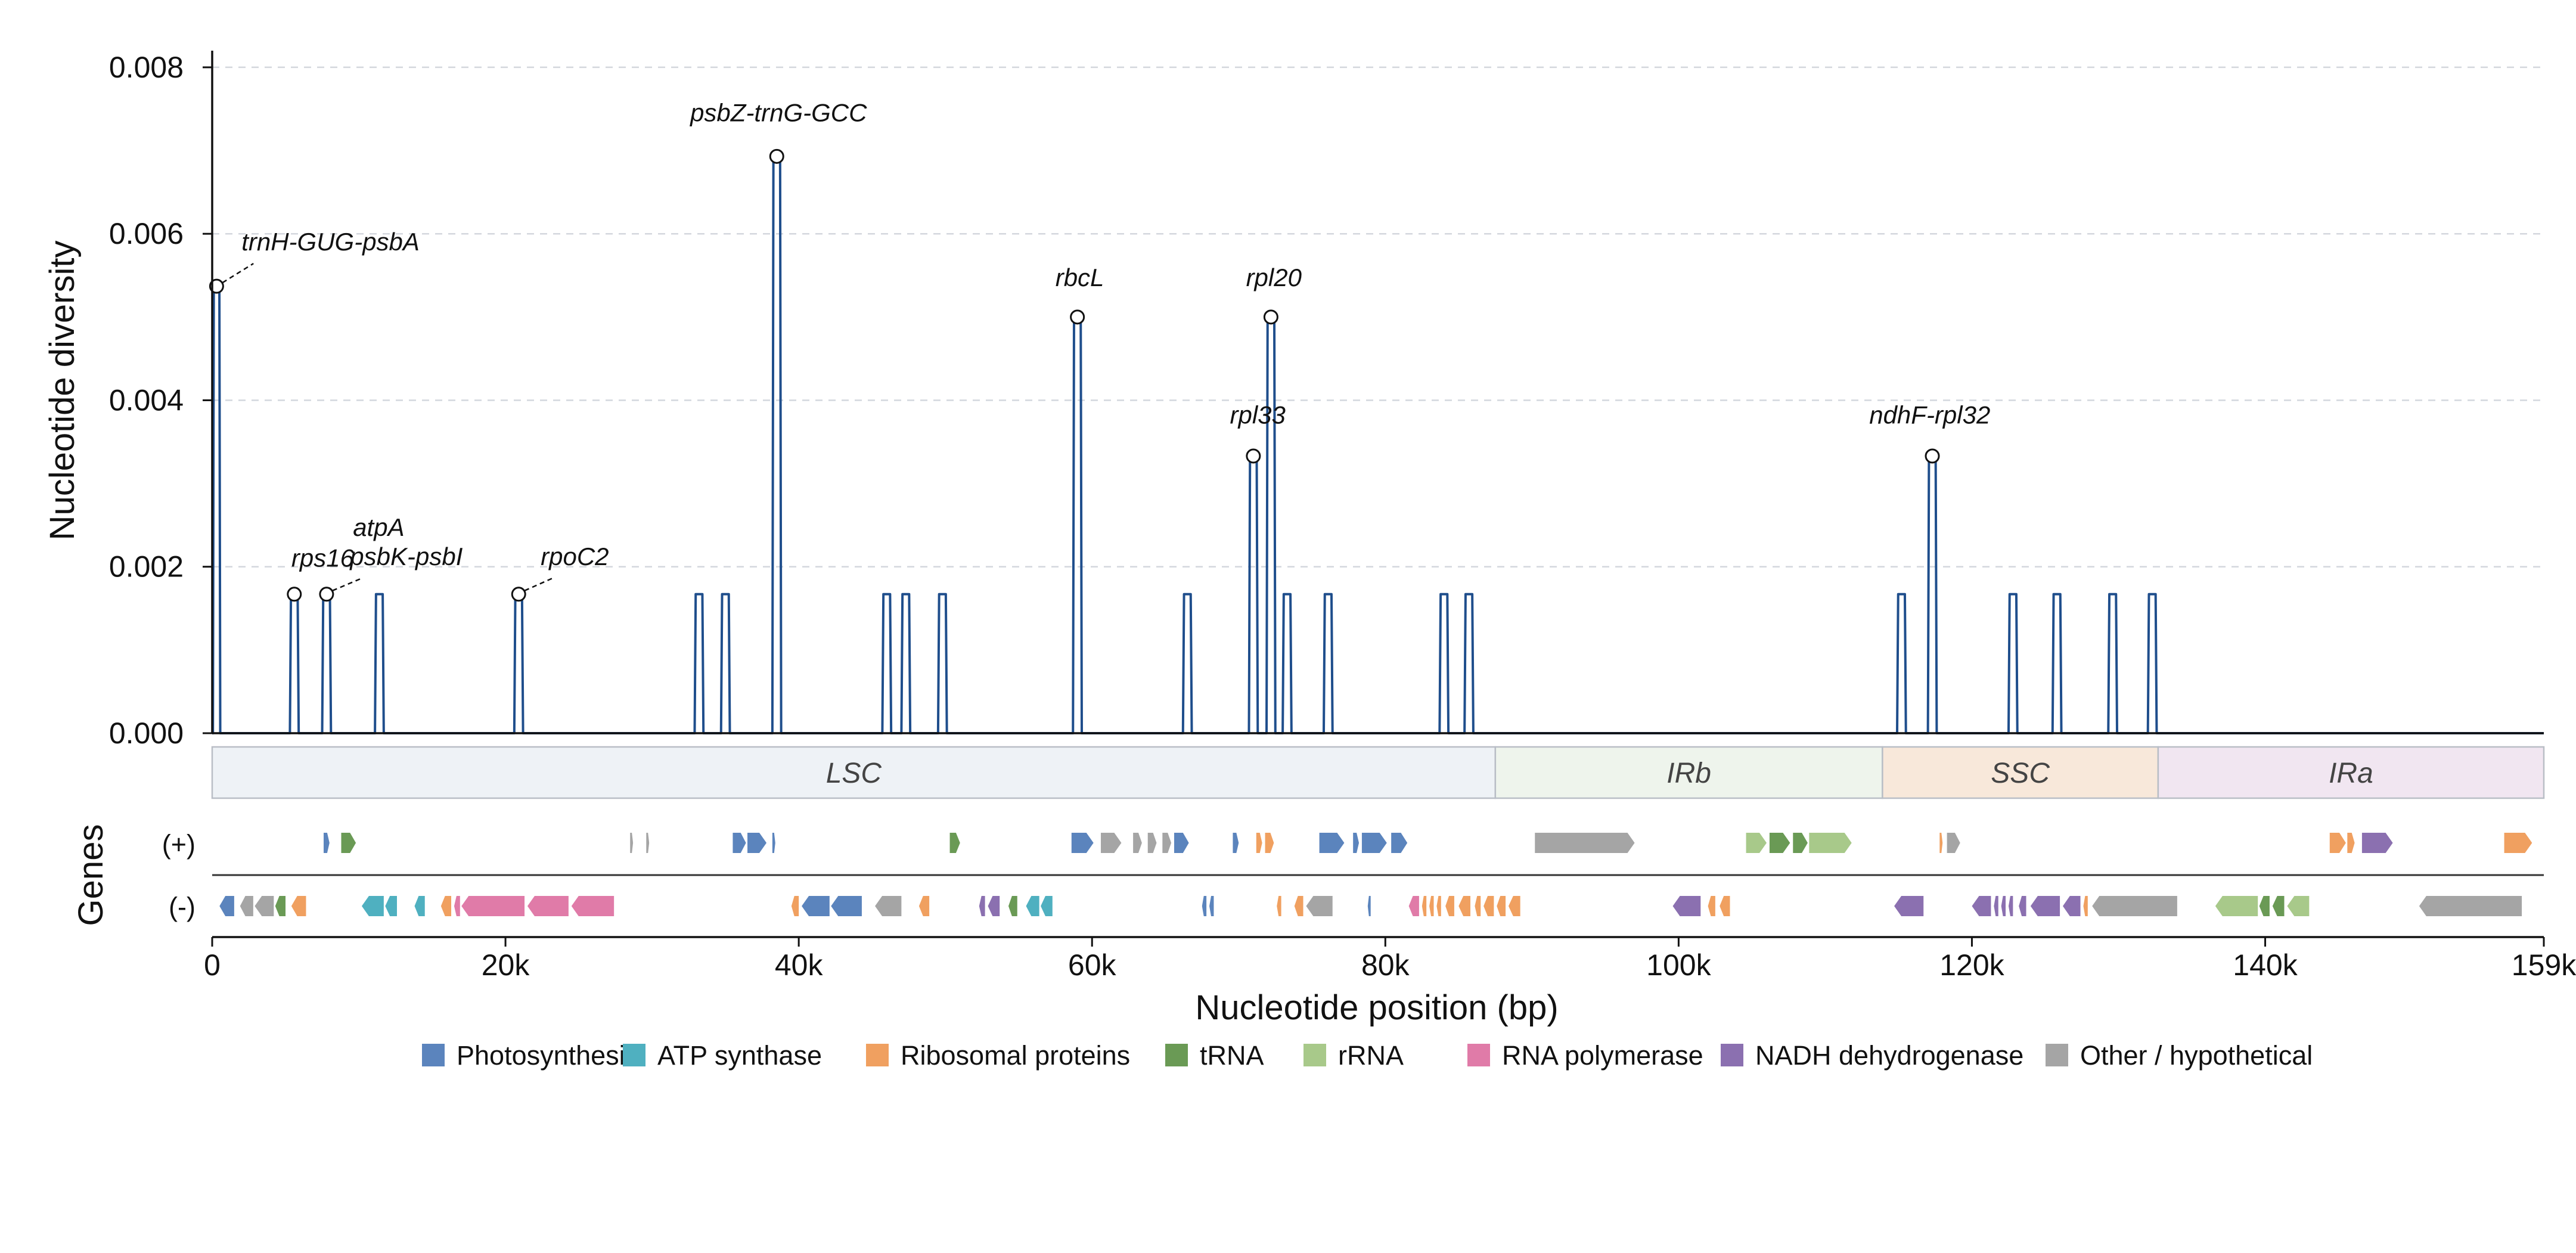 Image resolution: width=2576 pixels, height=1253 pixels. Describe the element at coordinates (1274, 277) in the screenshot. I see `peak-label: rpl20` at that location.